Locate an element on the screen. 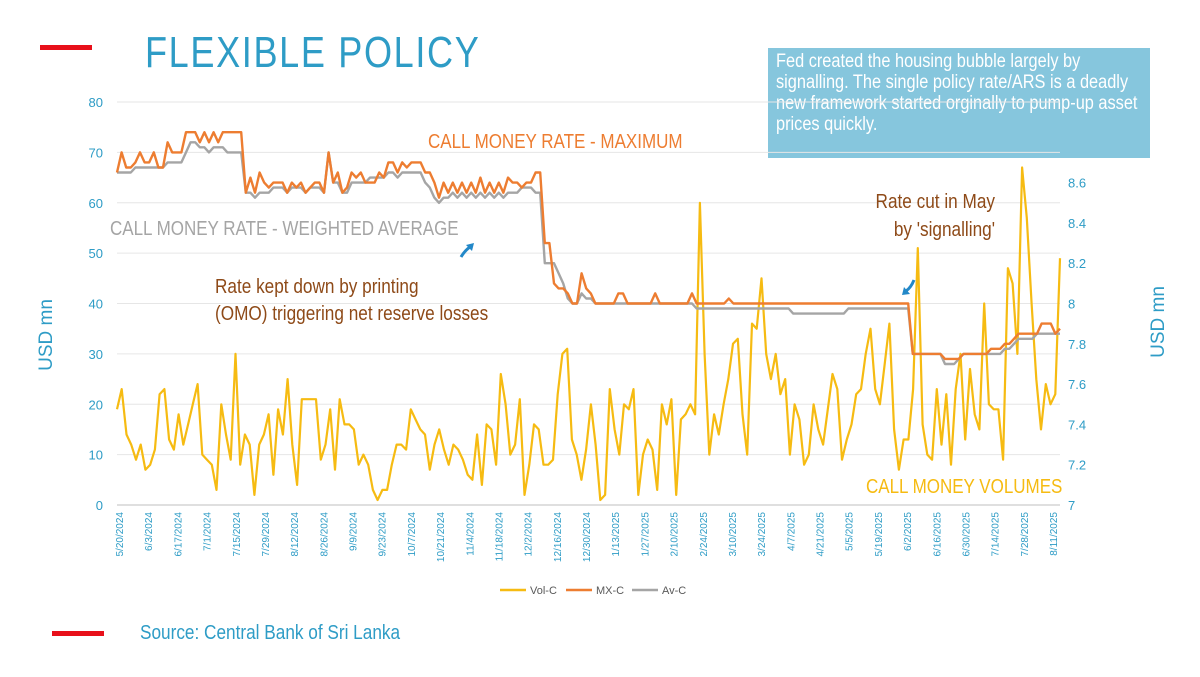  page-title: FLEXIBLE POLICY is located at coordinates (313, 52).